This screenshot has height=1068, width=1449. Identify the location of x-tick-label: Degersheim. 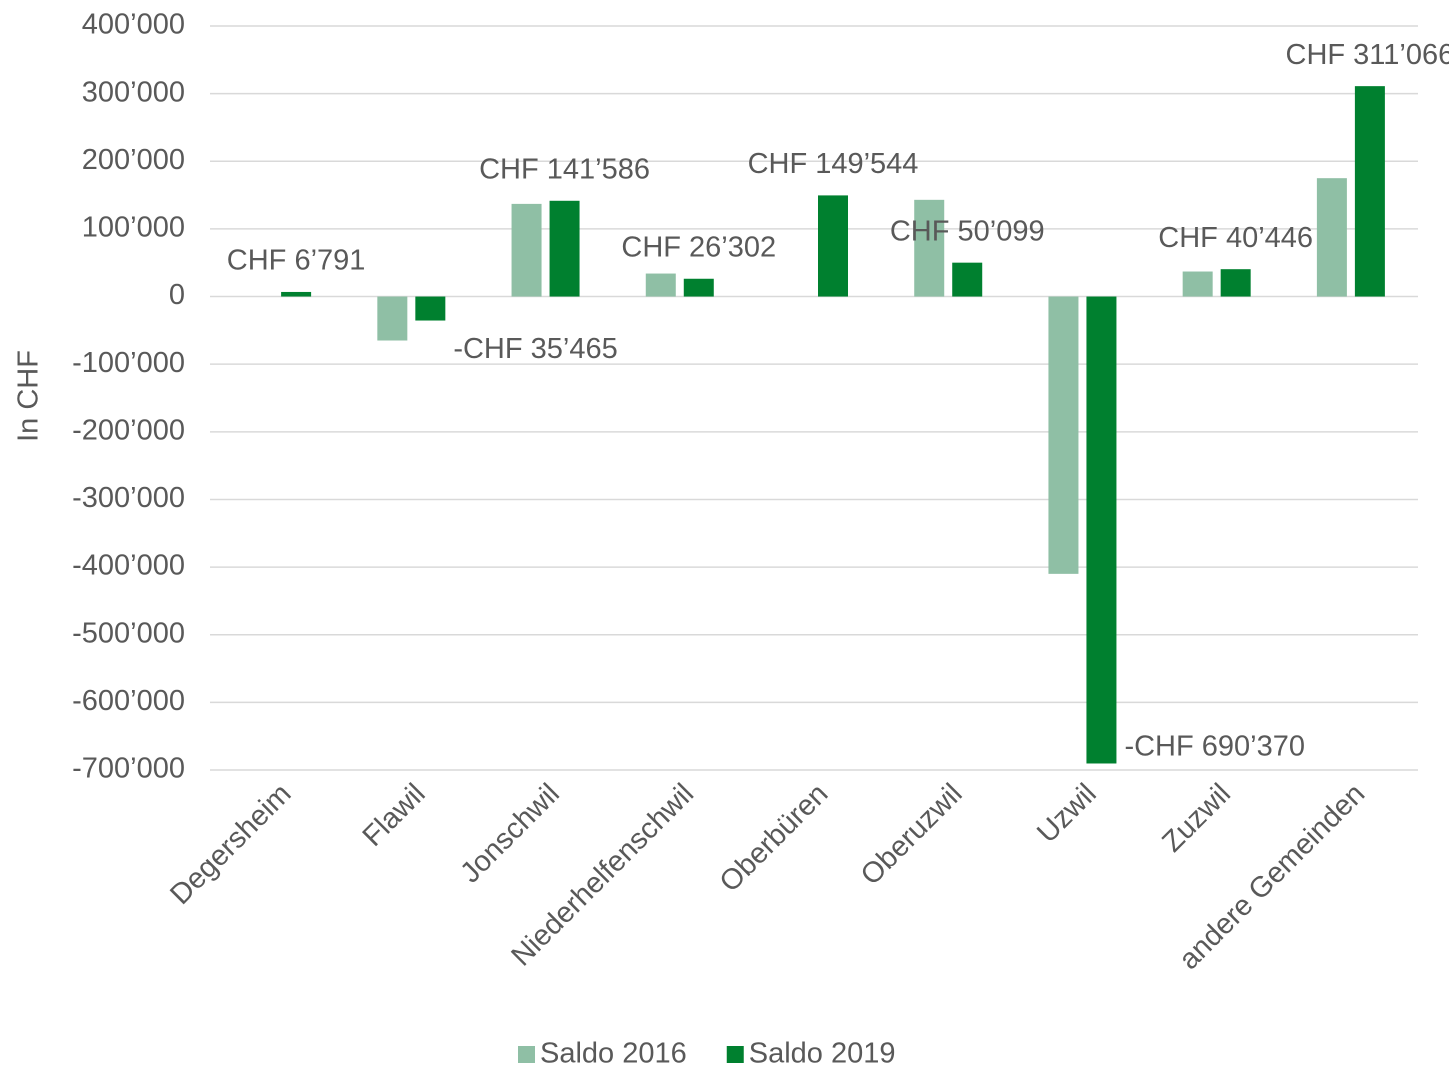
(230, 844).